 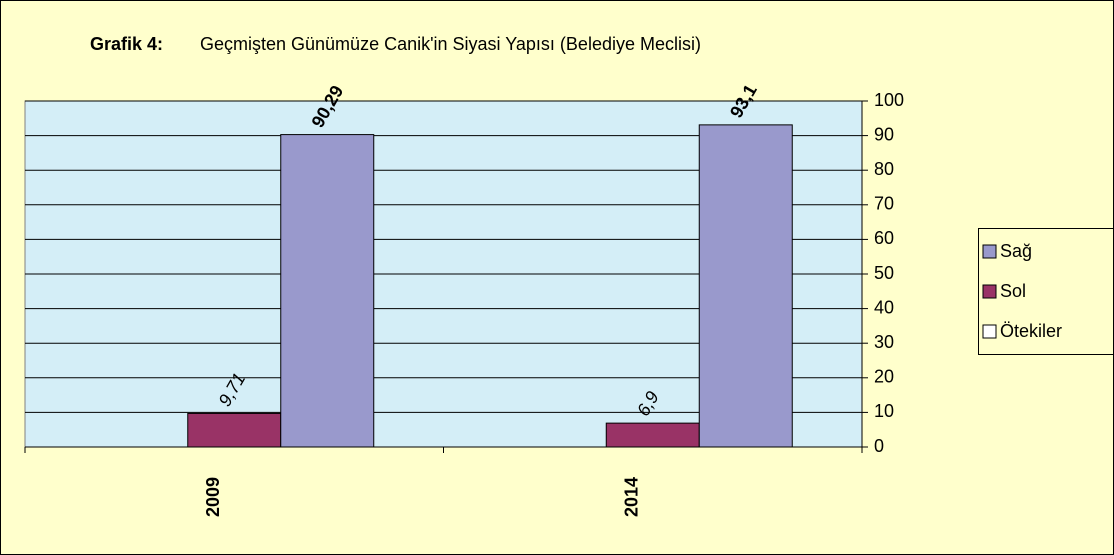 I want to click on chart-title-label: Grafik 4:, so click(x=126, y=44).